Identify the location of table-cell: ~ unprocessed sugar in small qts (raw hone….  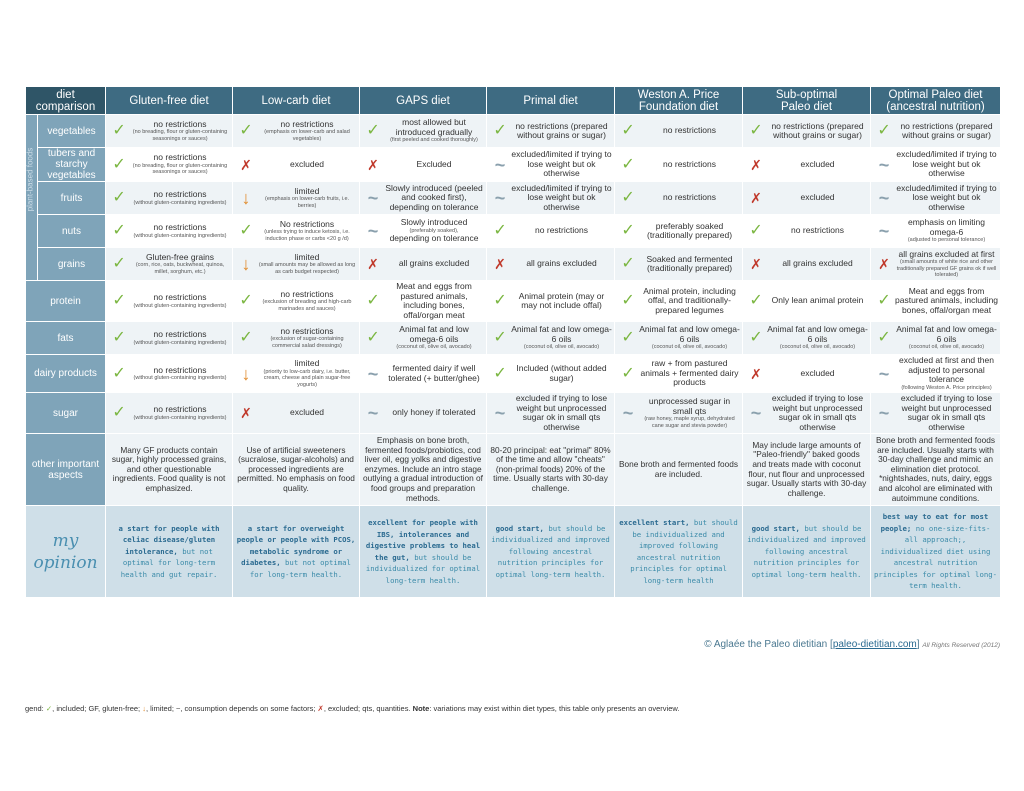
(679, 413).